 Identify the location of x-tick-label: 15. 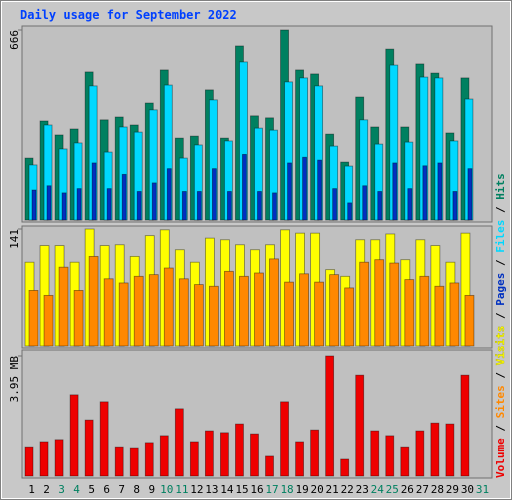
(241, 489).